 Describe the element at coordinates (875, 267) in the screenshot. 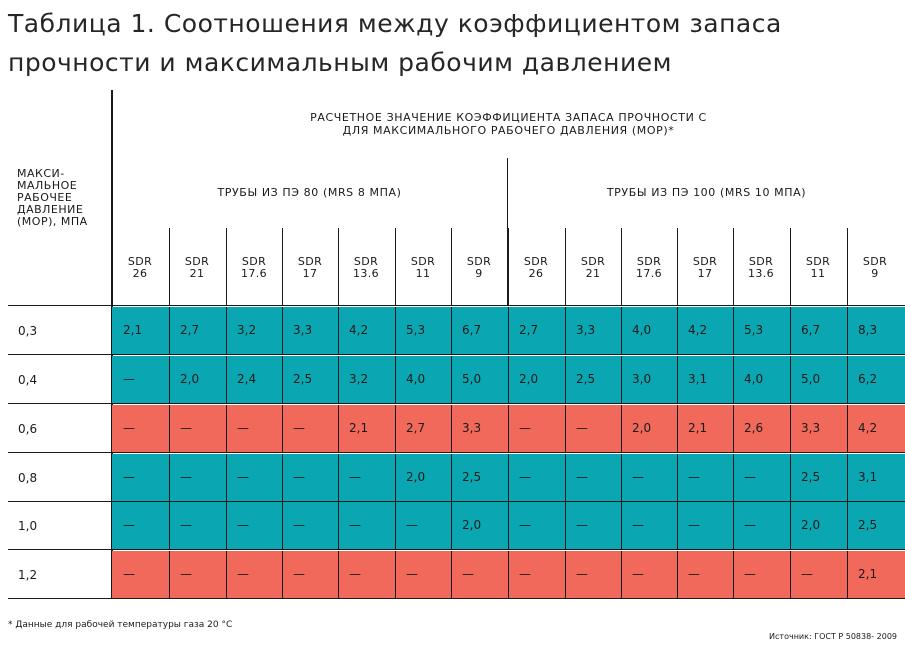

I see `sdr-column-header: SDR 9` at that location.